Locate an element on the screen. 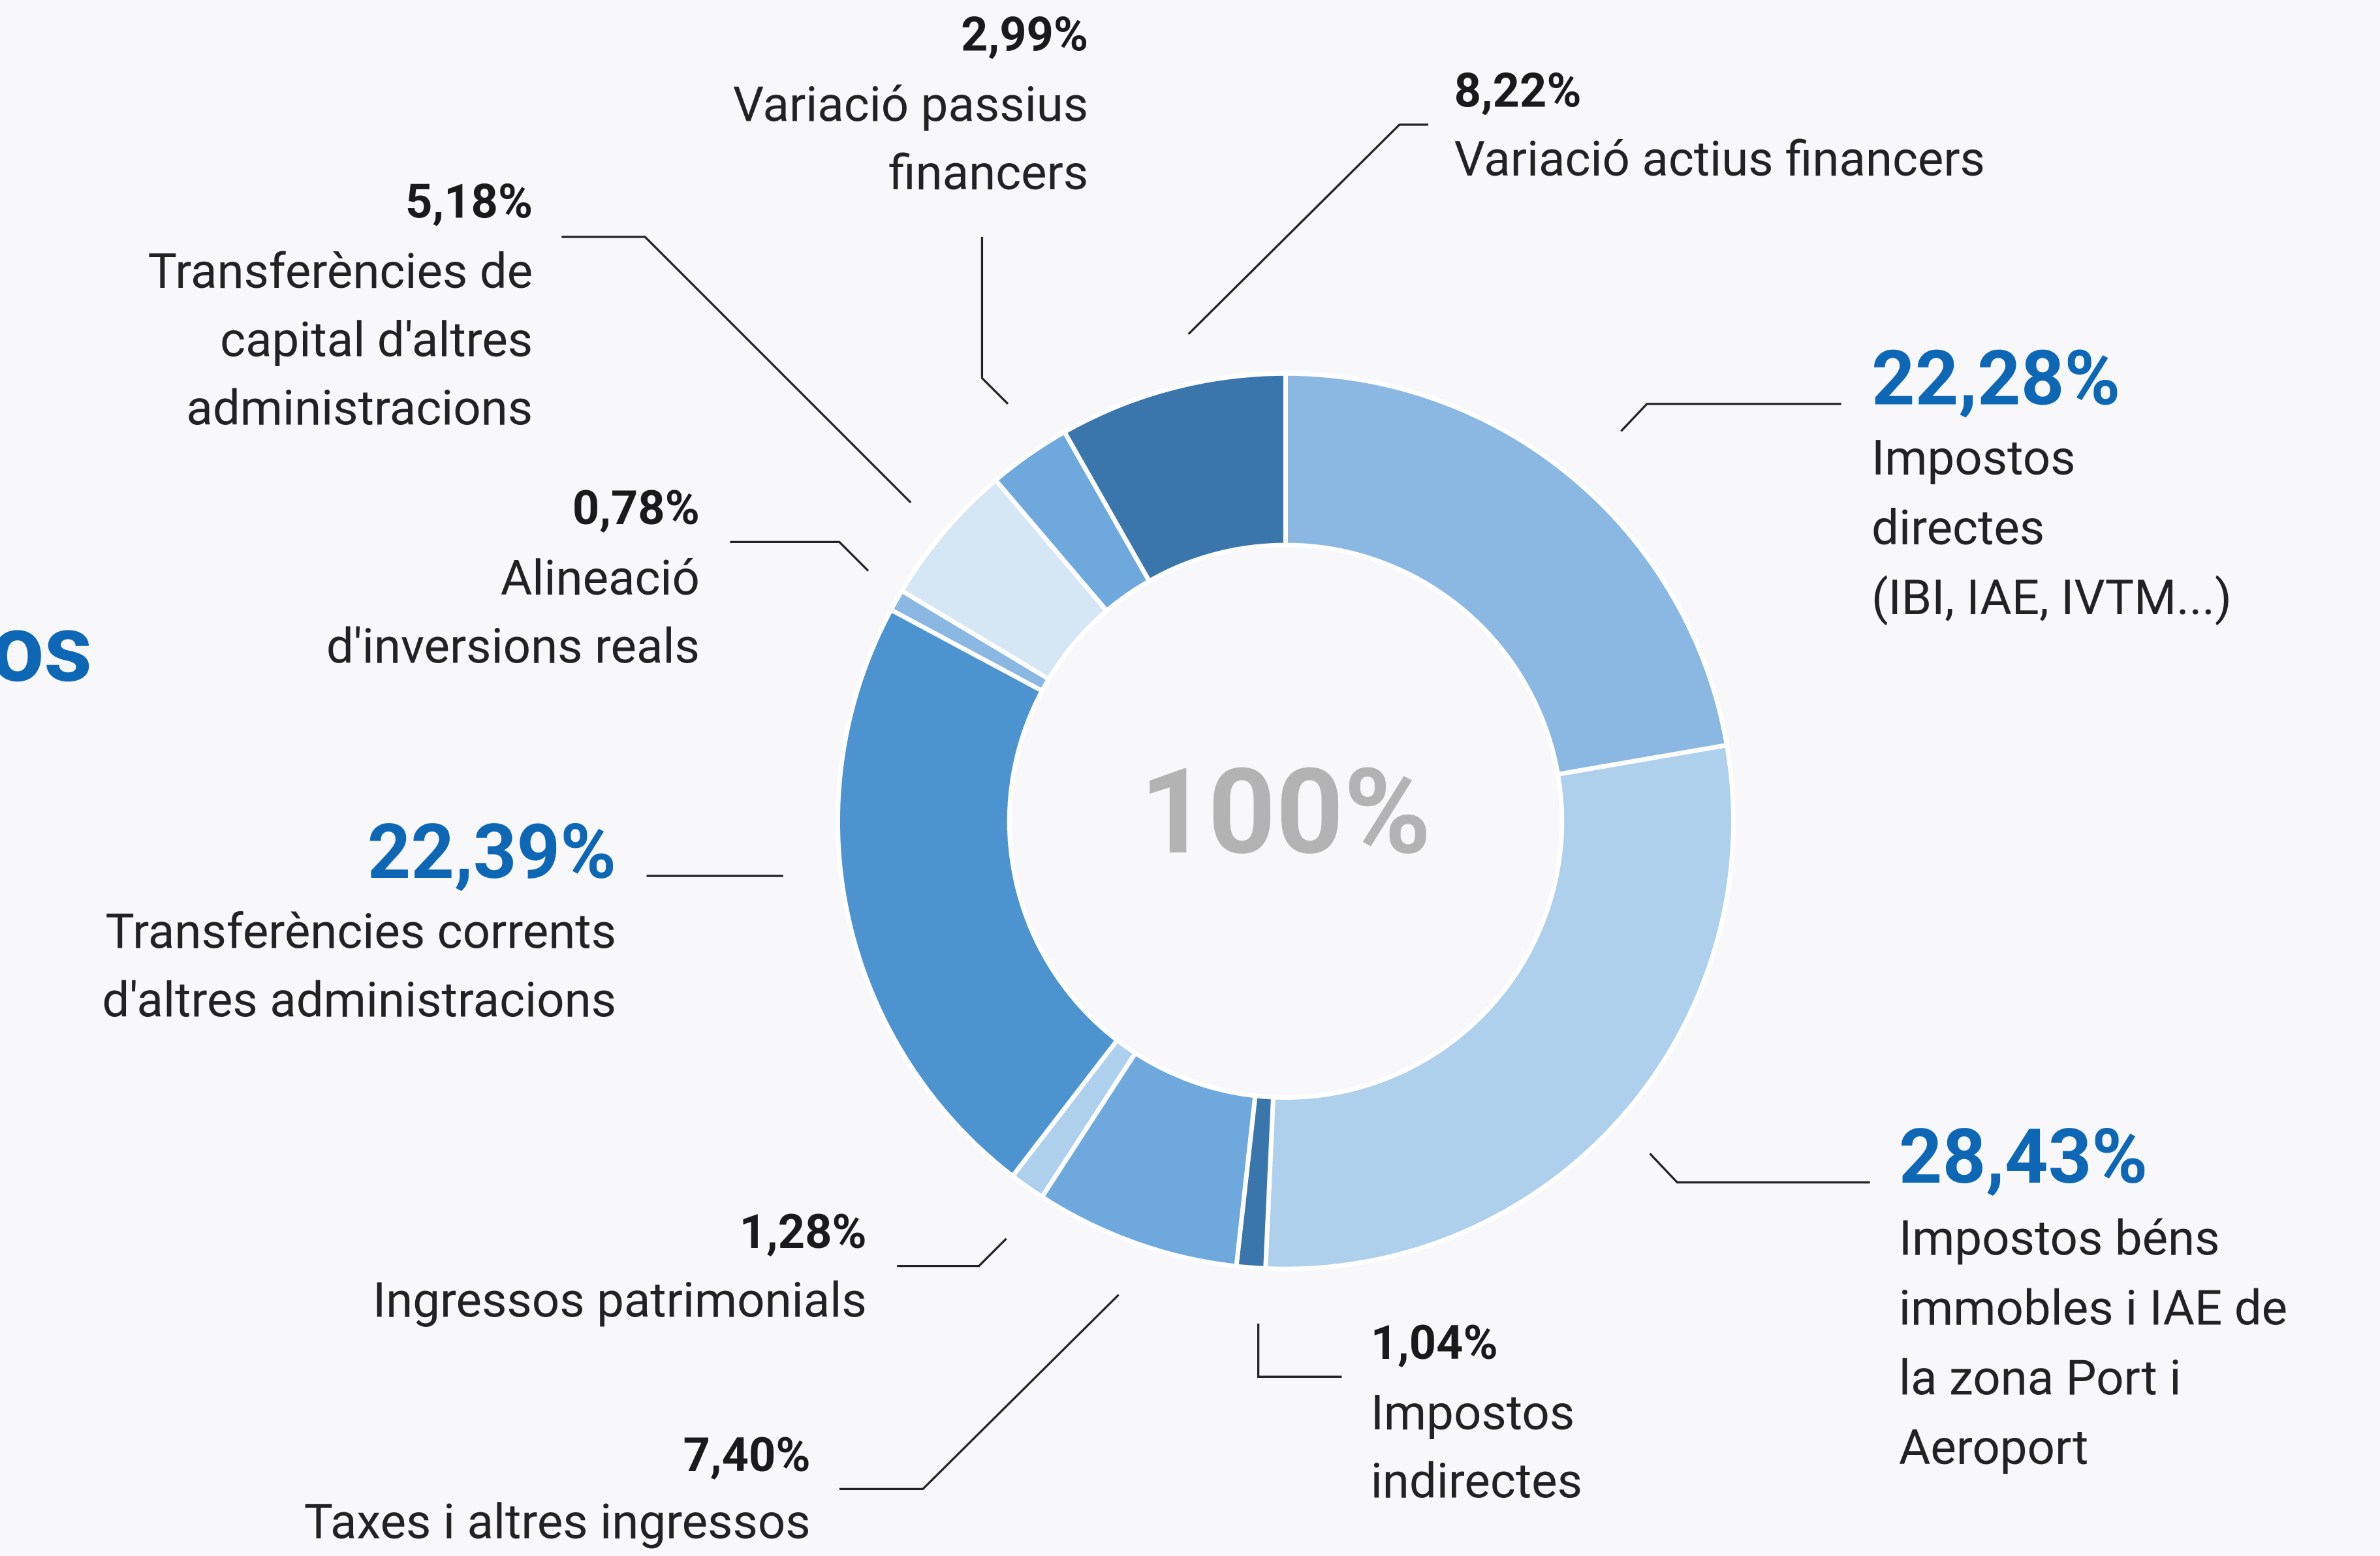 Image resolution: width=2380 pixels, height=1556 pixels. value-label: 2,99% is located at coordinates (1024, 34).